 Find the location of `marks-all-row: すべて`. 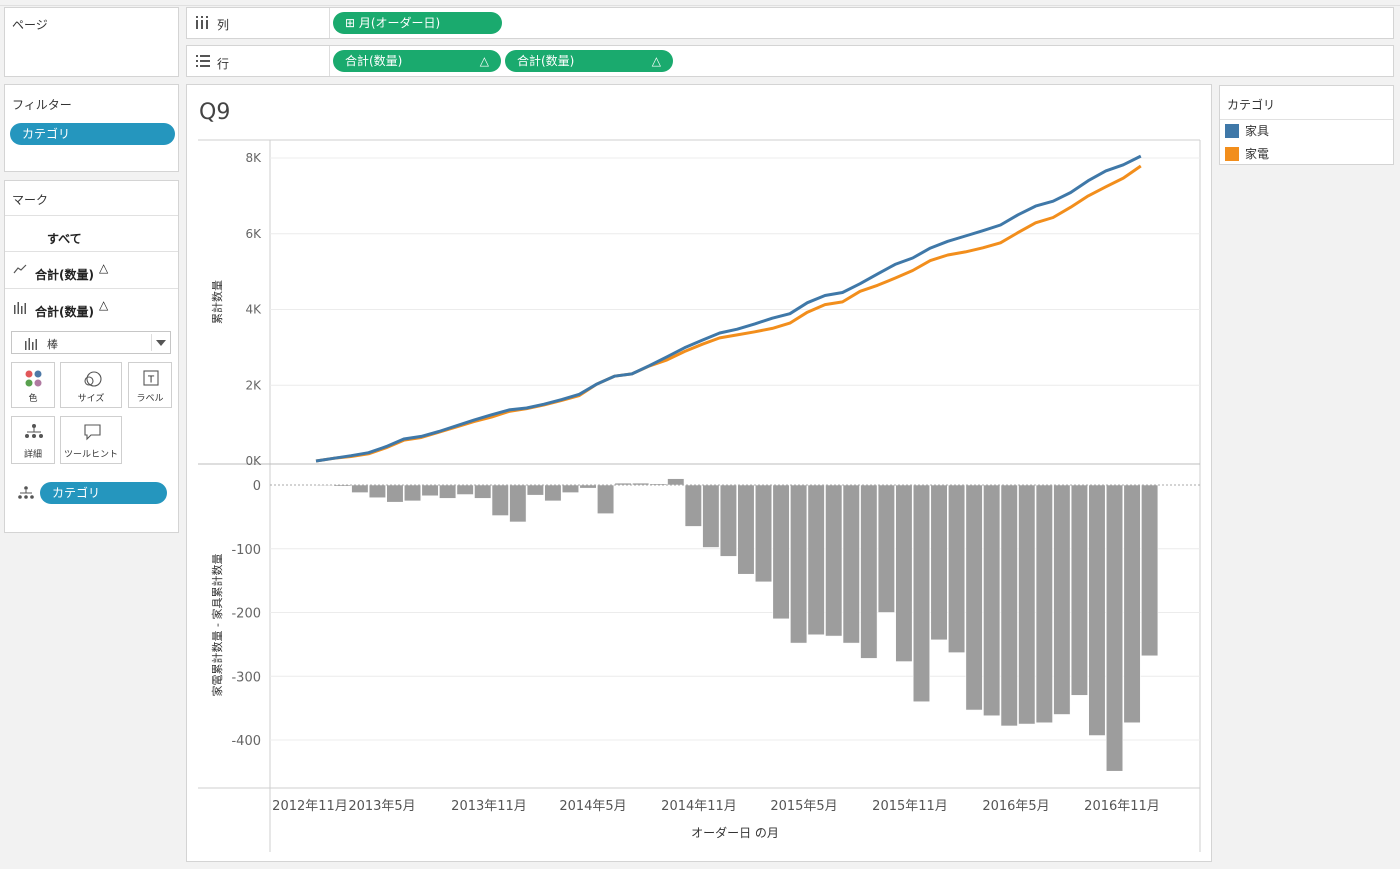

marks-all-row: すべて is located at coordinates (91, 233).